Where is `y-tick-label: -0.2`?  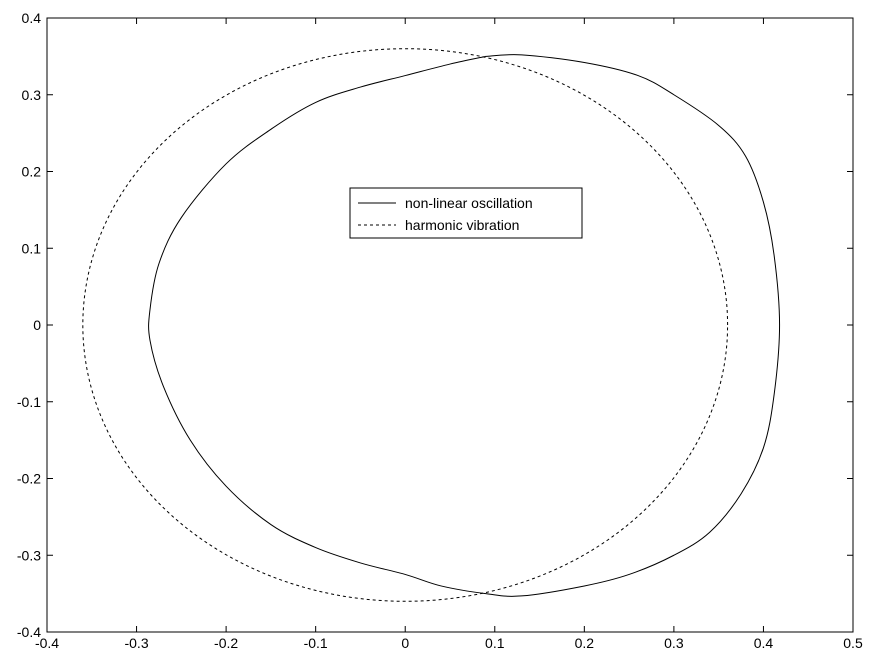
y-tick-label: -0.2 is located at coordinates (29, 479).